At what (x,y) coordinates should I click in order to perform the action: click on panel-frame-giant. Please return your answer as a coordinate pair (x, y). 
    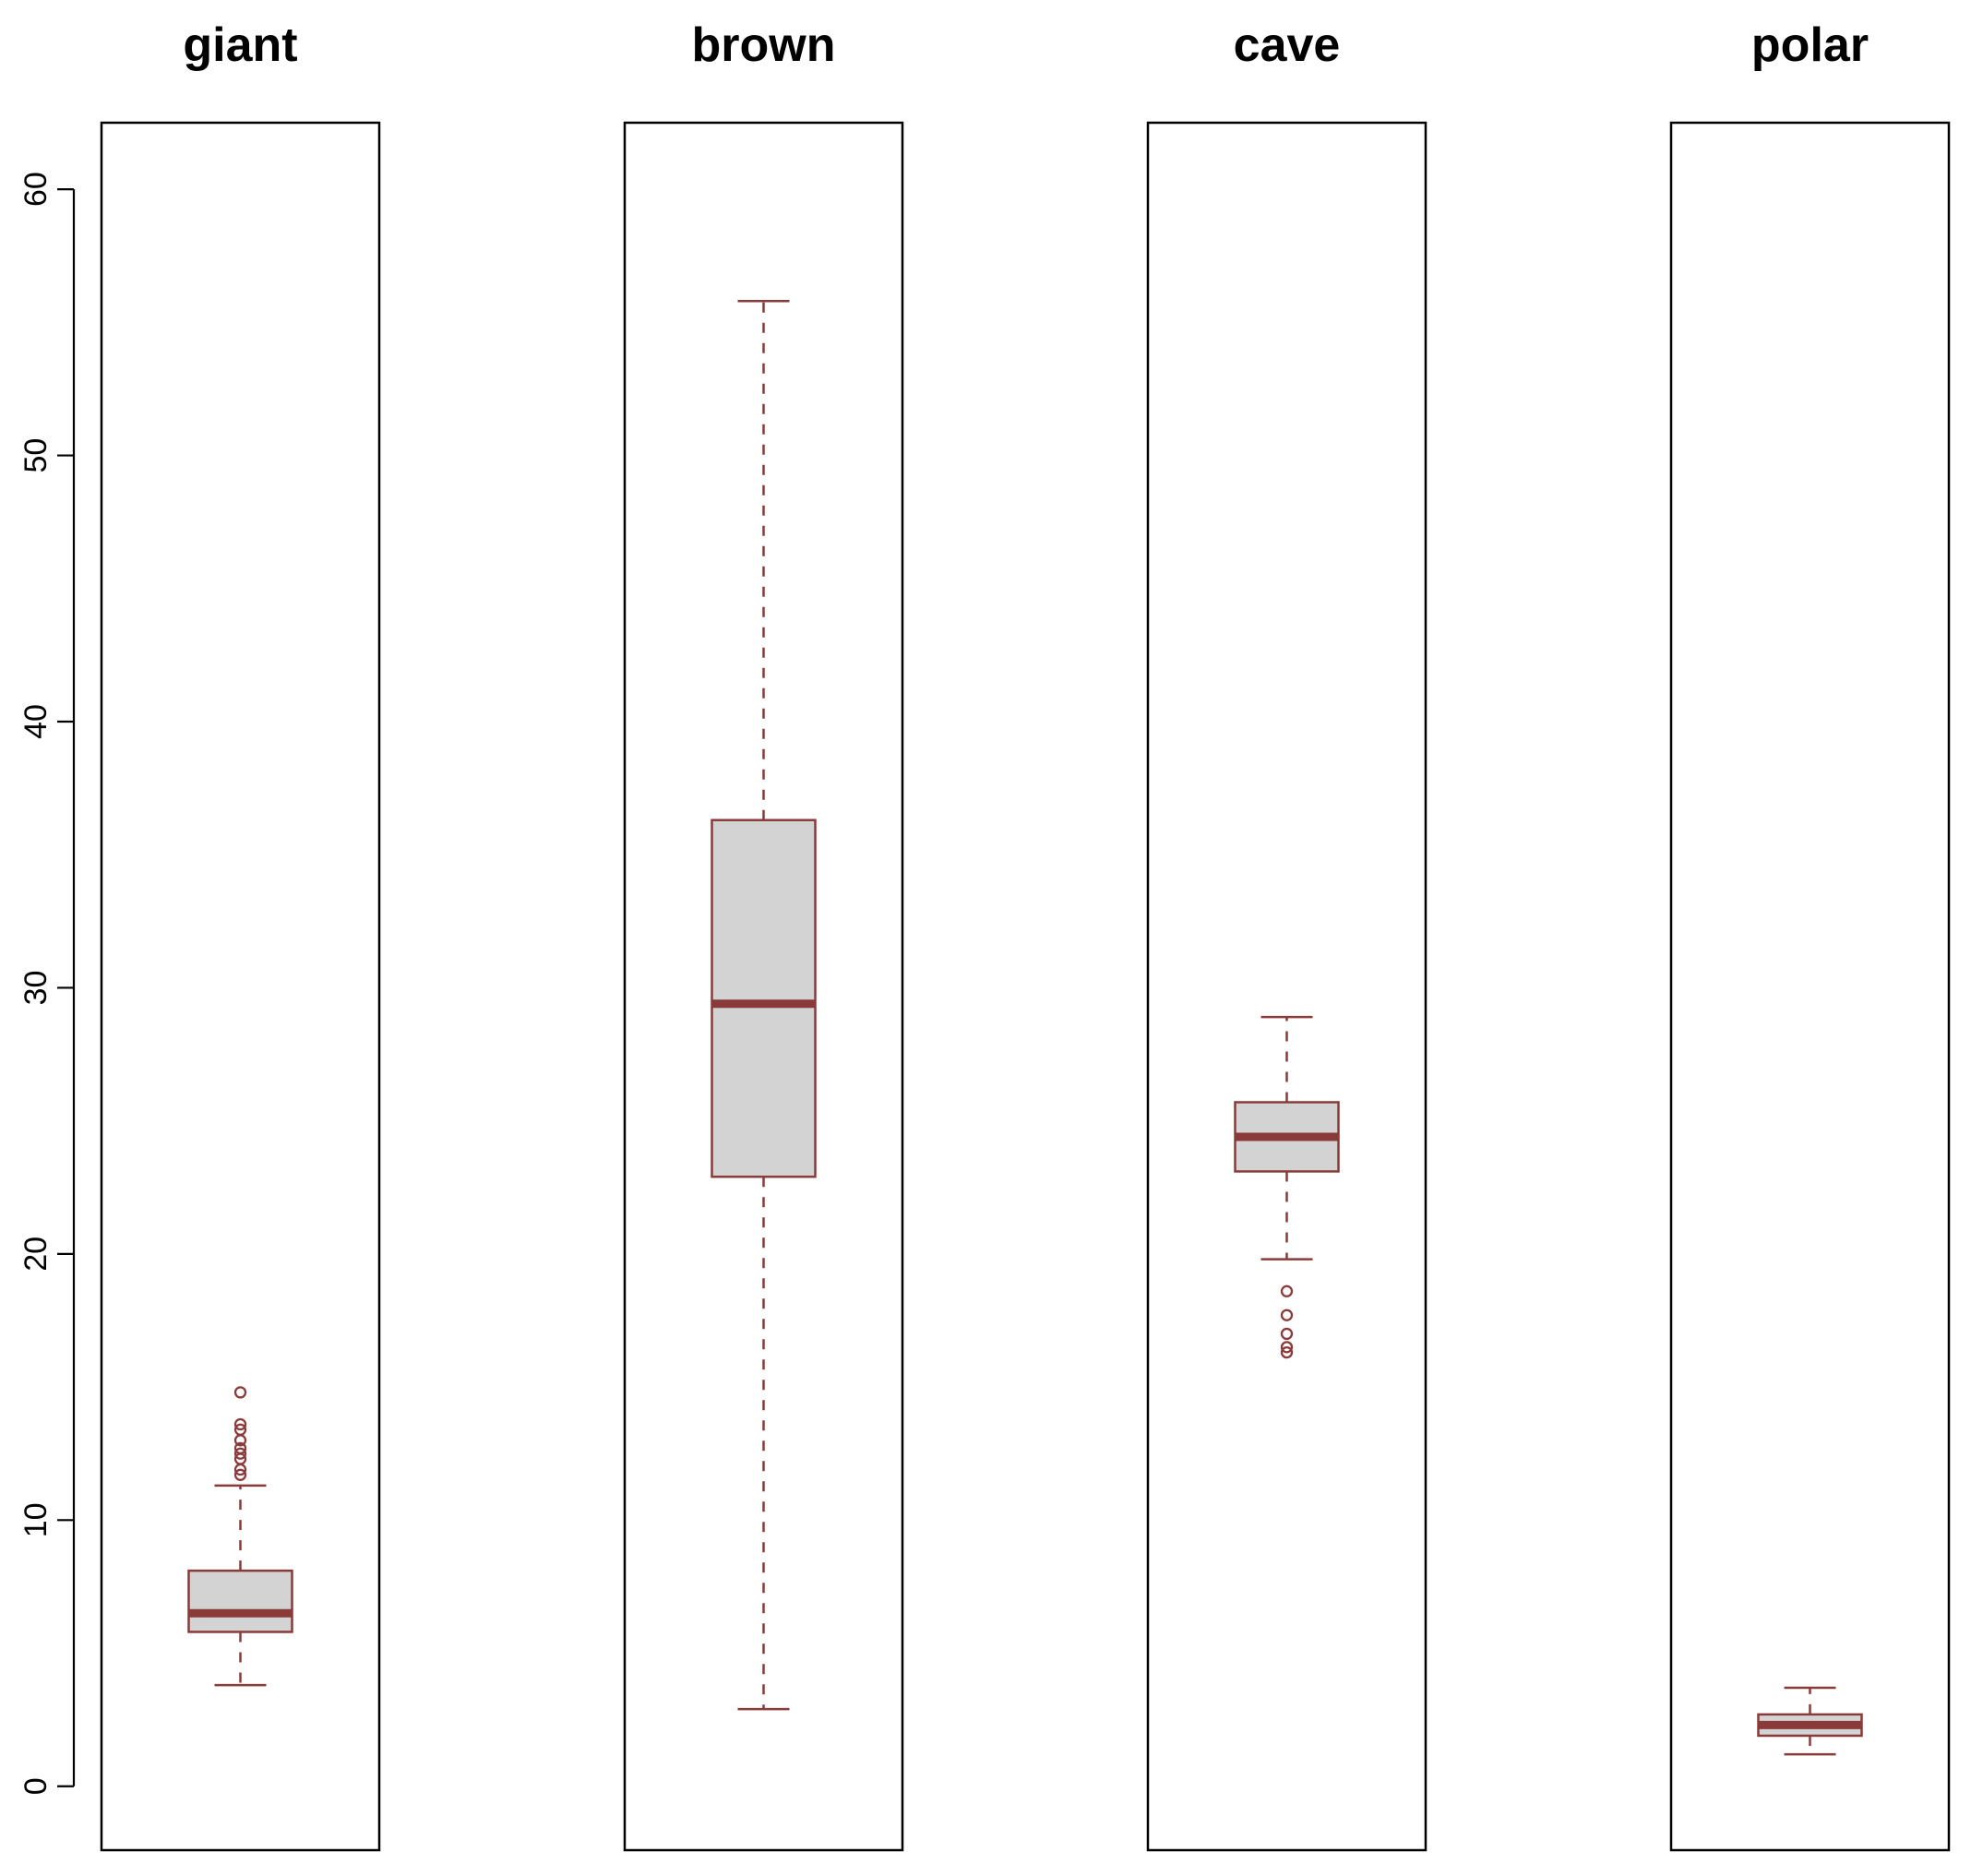
    Looking at the image, I should click on (240, 986).